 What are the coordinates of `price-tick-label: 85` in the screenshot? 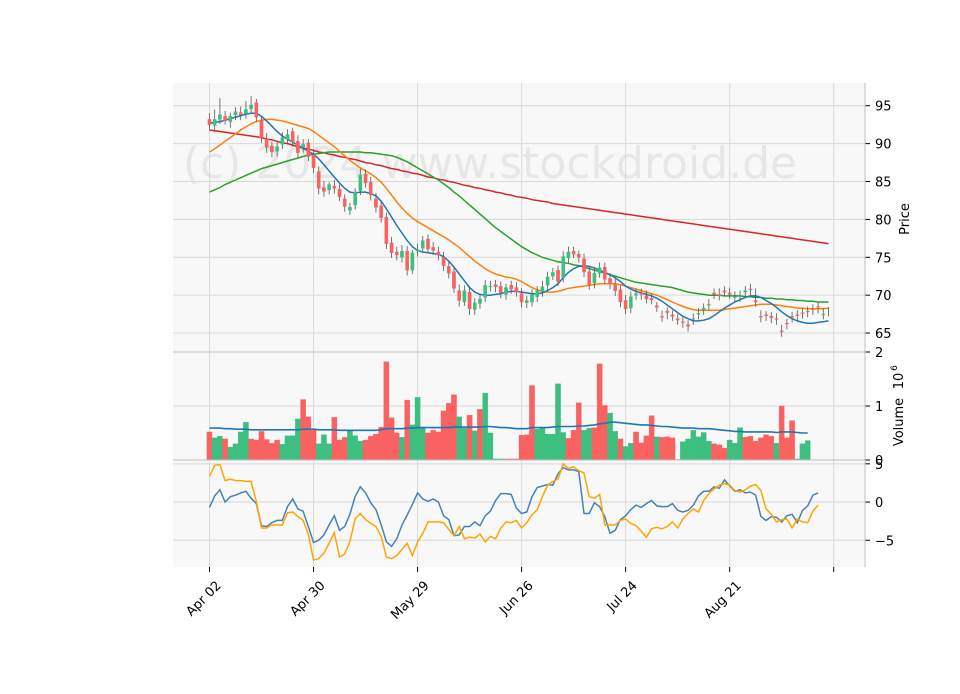 It's located at (883, 183).